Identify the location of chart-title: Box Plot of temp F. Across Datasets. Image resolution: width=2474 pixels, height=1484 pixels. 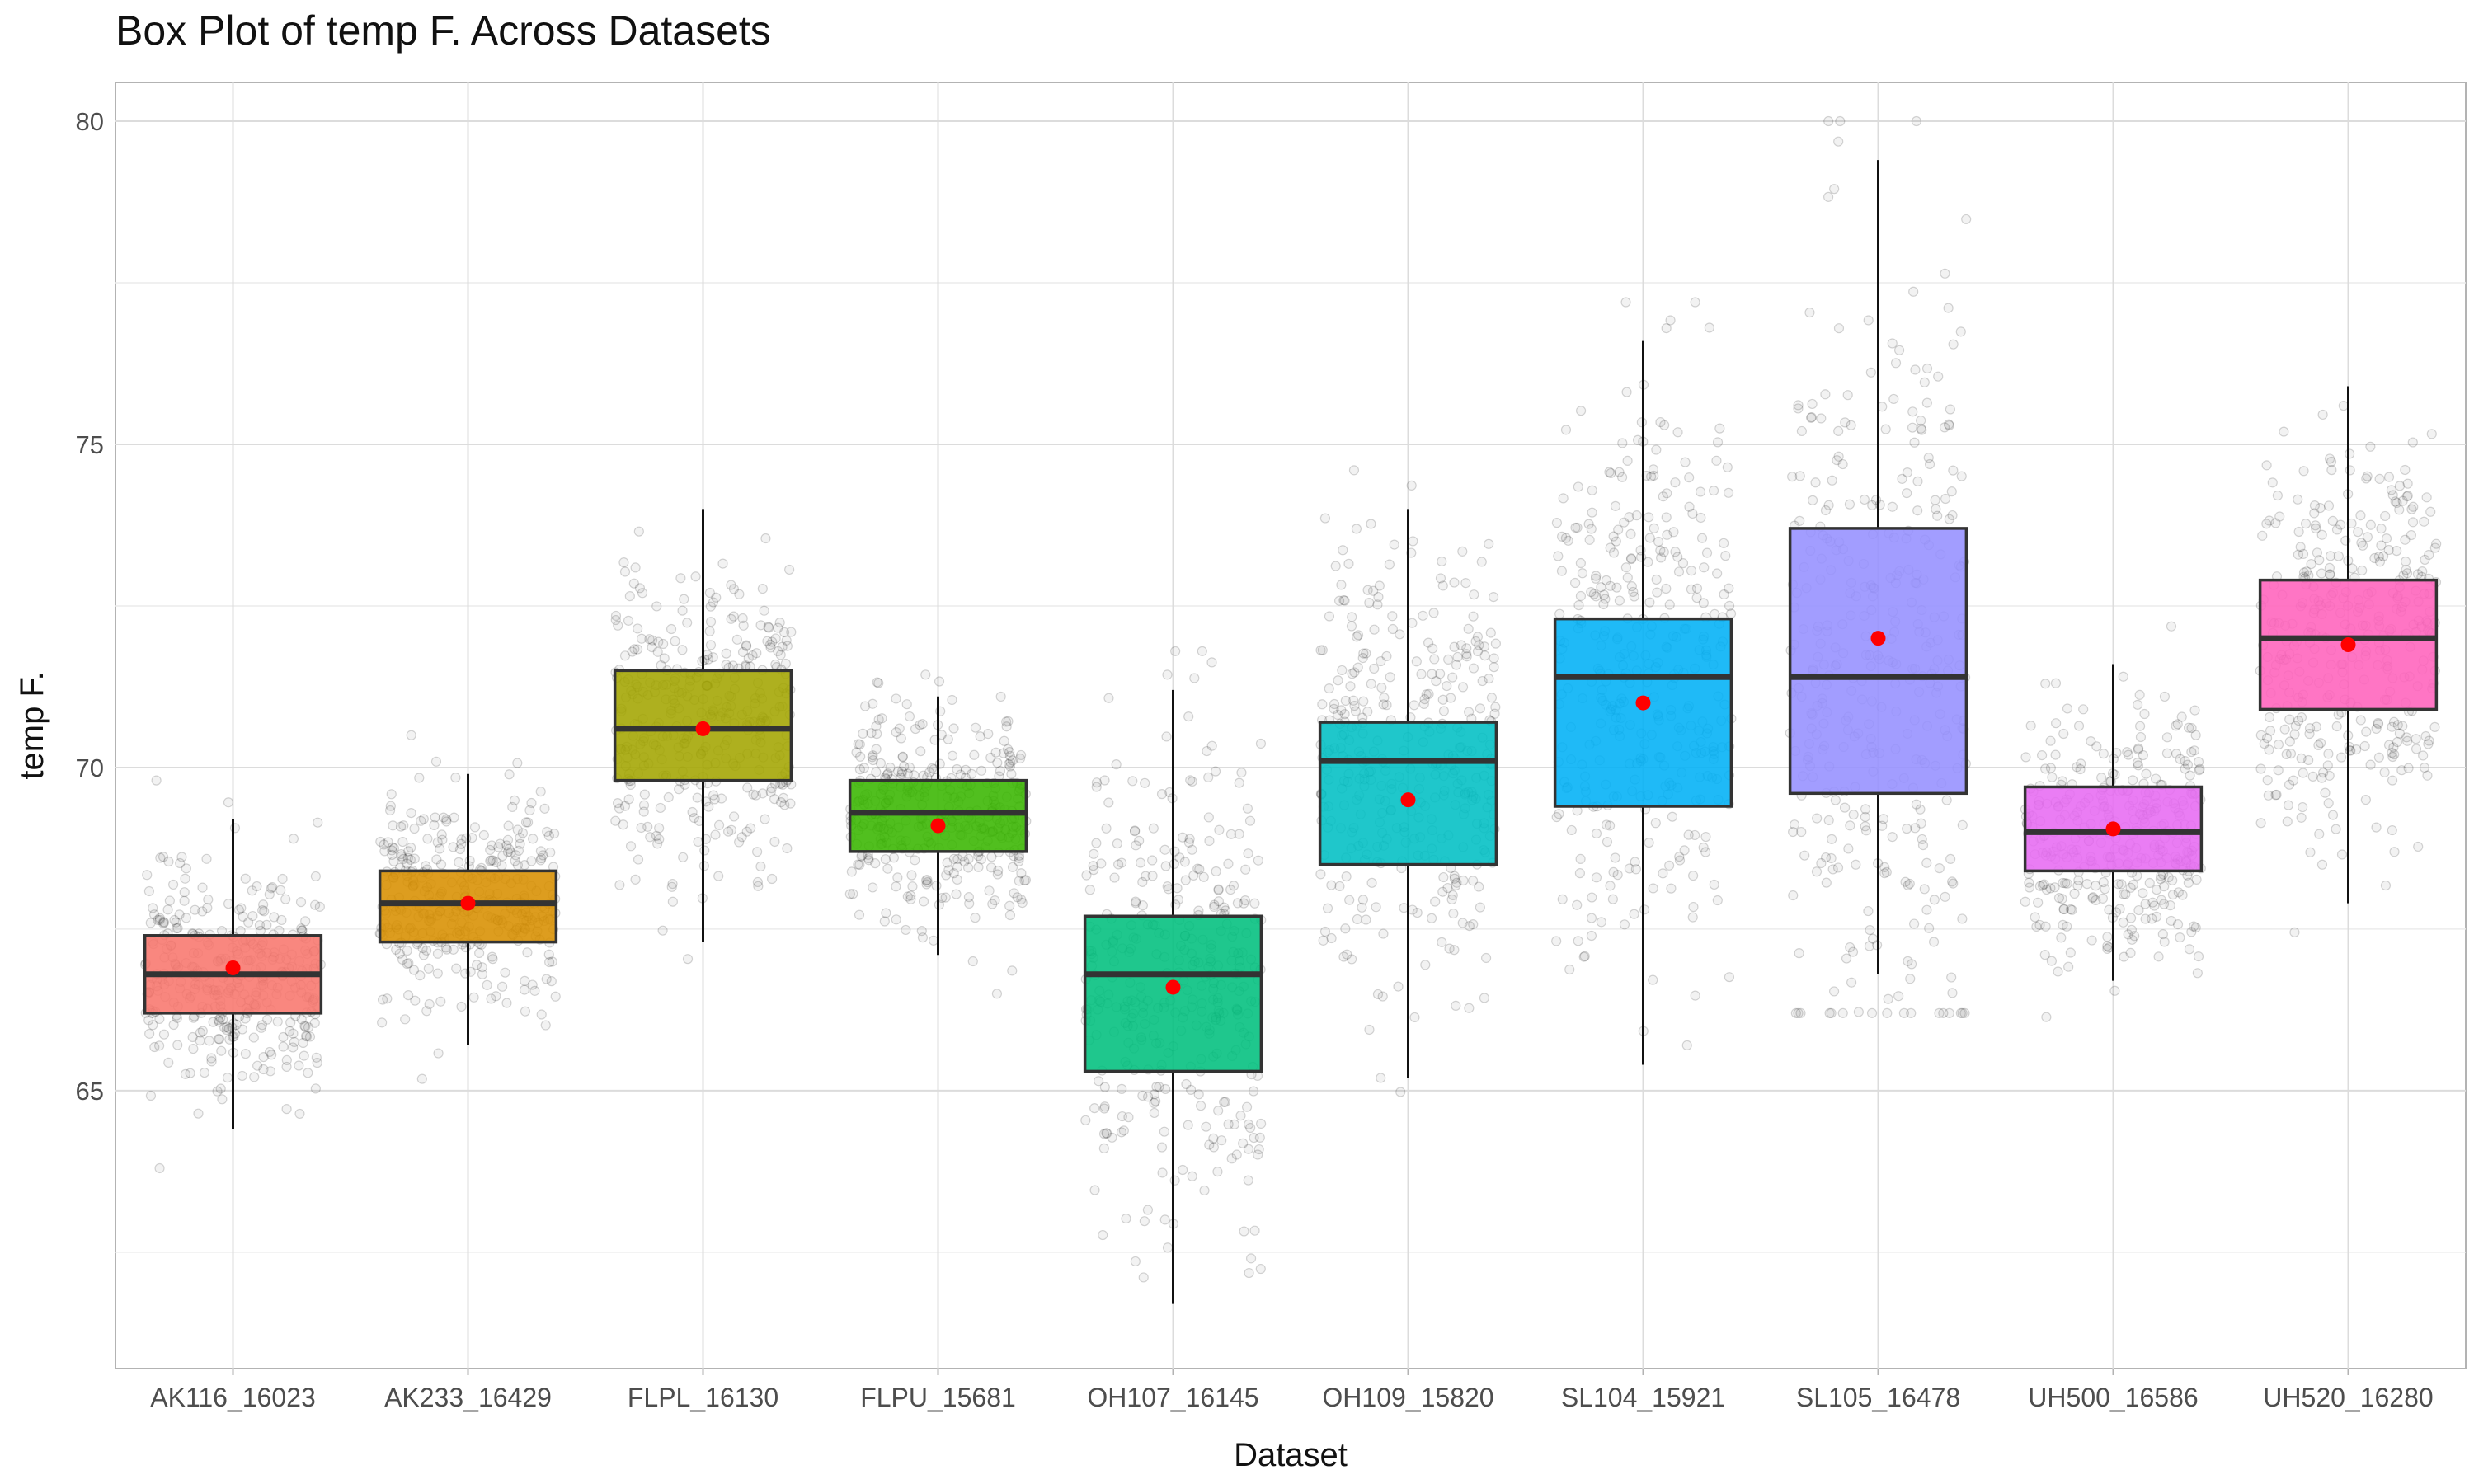
(443, 31).